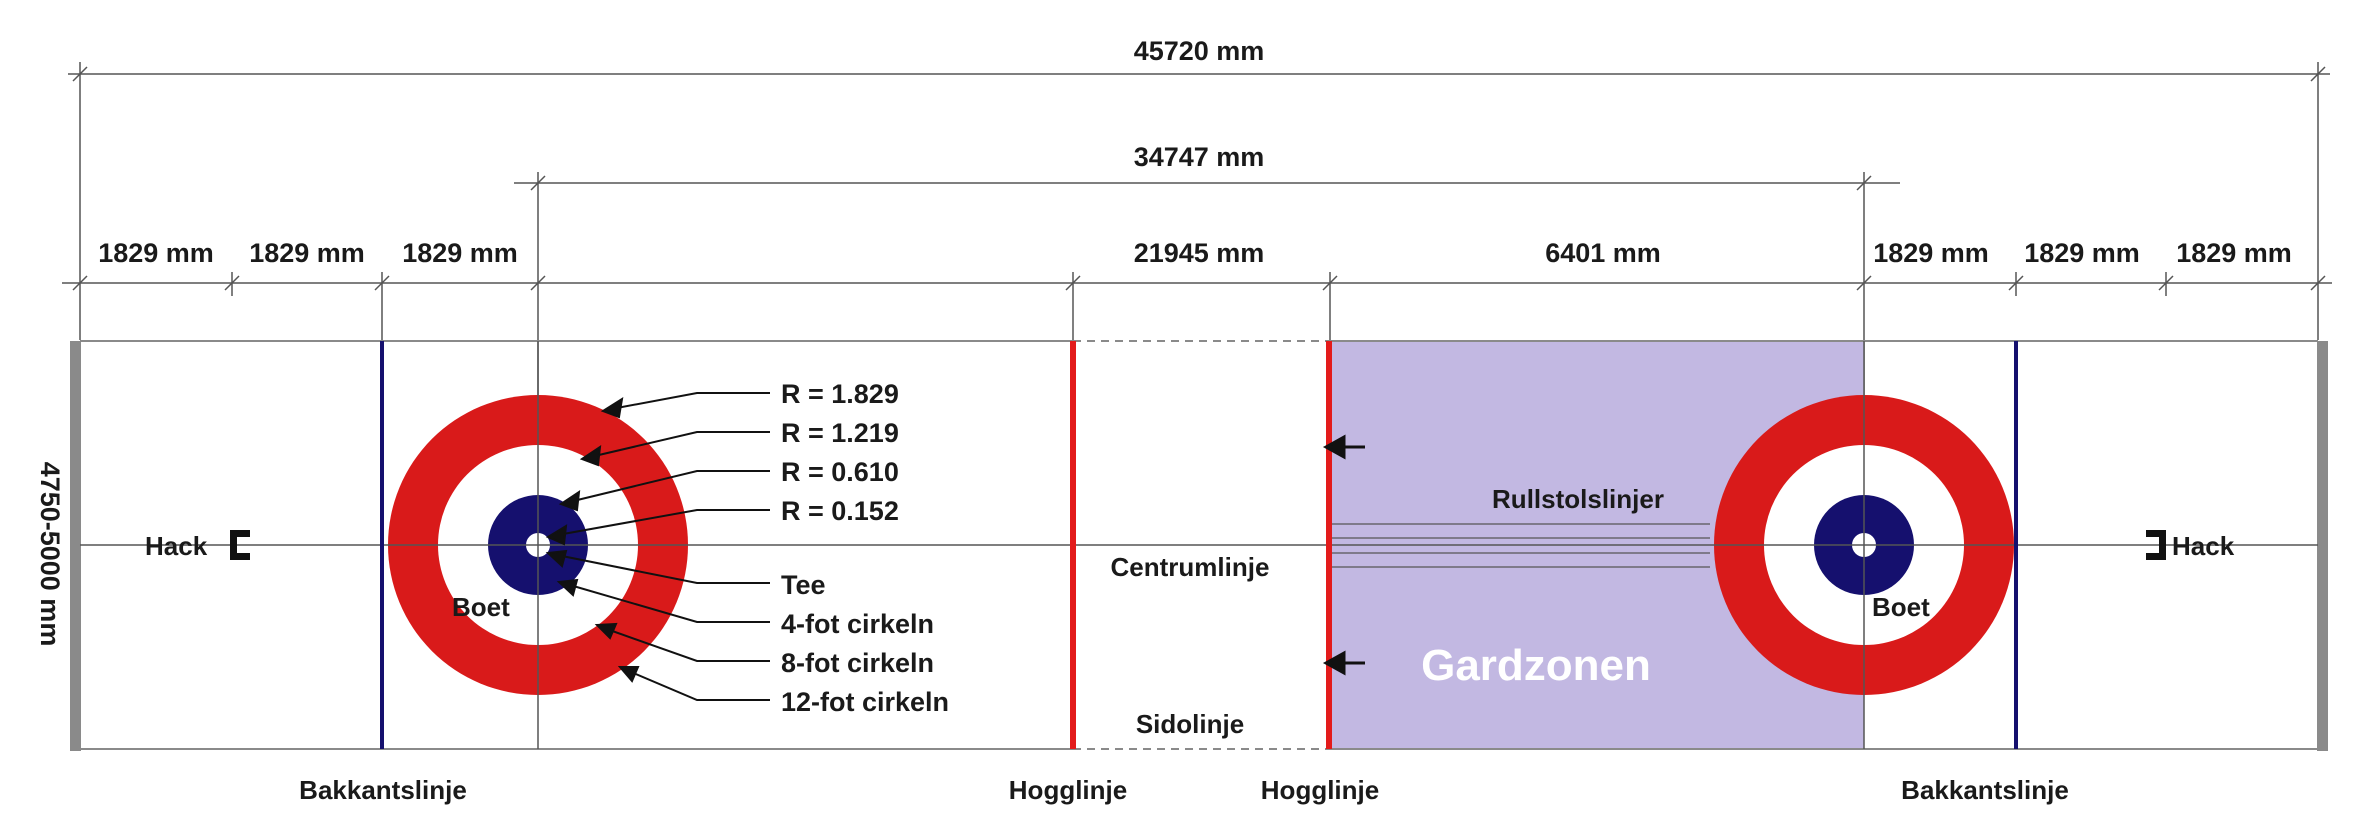 This screenshot has width=2362, height=830. I want to click on end-border-left, so click(75, 546).